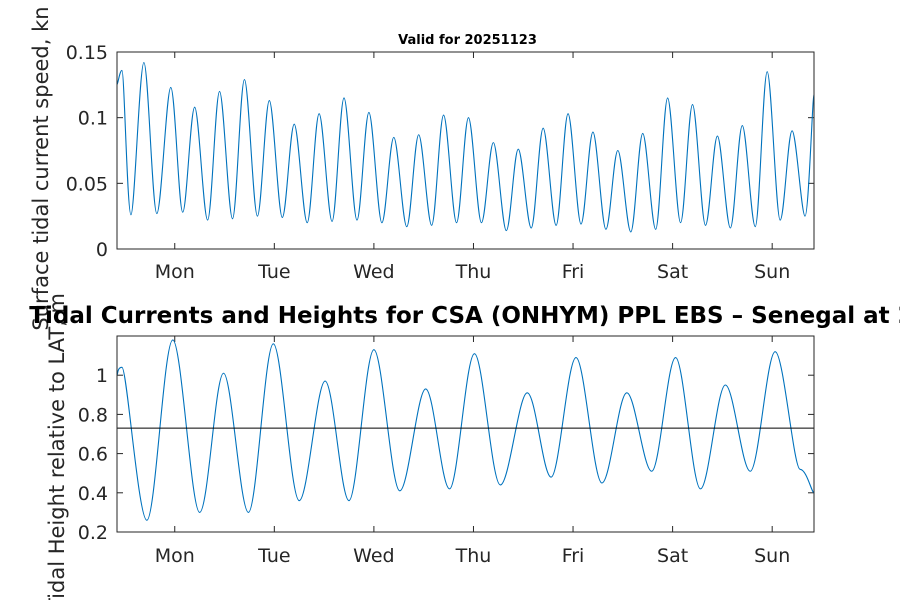 The width and height of the screenshot is (900, 600). What do you see at coordinates (93, 533) in the screenshot?
I see `y-tick-label: 0.2` at bounding box center [93, 533].